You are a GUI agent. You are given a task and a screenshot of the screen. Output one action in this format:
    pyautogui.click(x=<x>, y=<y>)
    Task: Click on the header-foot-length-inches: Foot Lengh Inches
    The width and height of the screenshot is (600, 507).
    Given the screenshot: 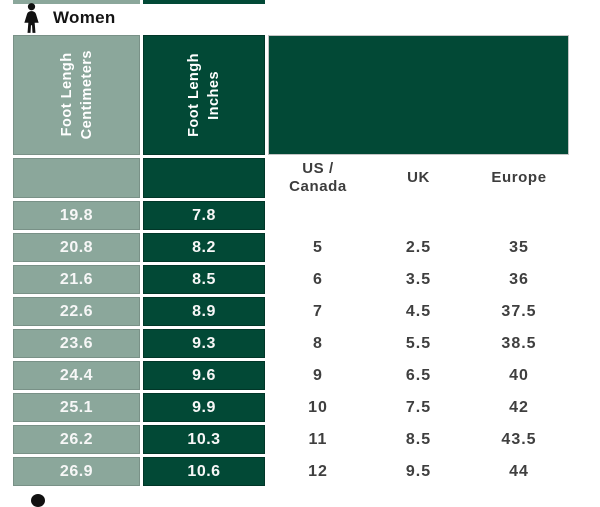 What is the action you would take?
    pyautogui.click(x=204, y=95)
    